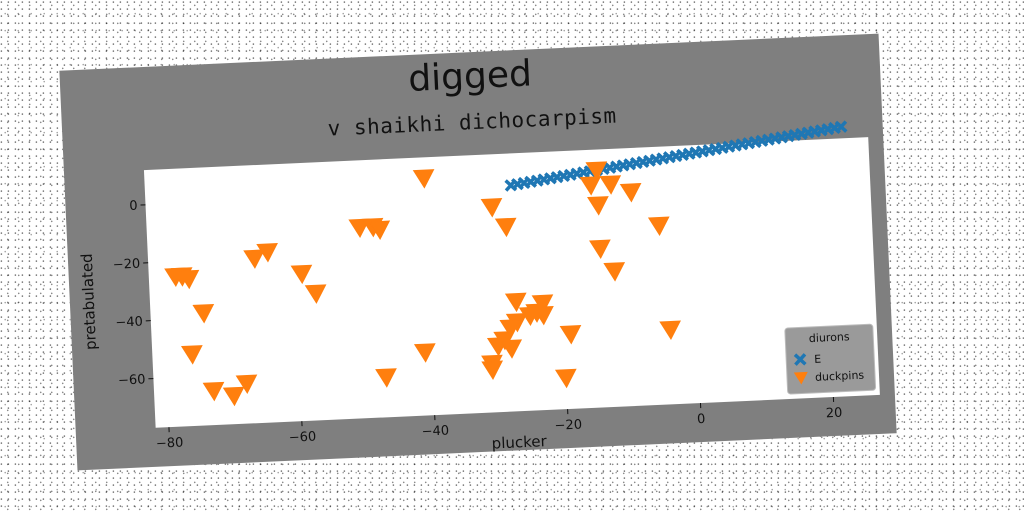 This screenshot has width=1024, height=512. What do you see at coordinates (129, 323) in the screenshot?
I see `y-tick-label: −40` at bounding box center [129, 323].